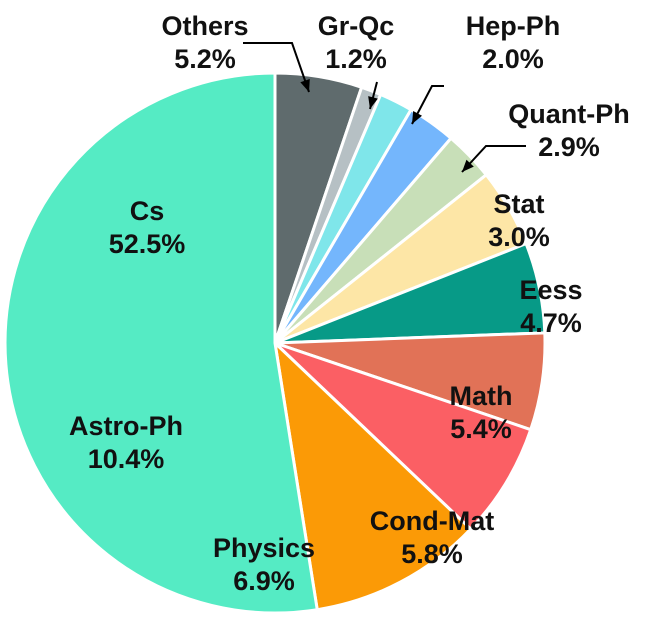  I want to click on slice-percent-physics: 6.9%, so click(264, 581).